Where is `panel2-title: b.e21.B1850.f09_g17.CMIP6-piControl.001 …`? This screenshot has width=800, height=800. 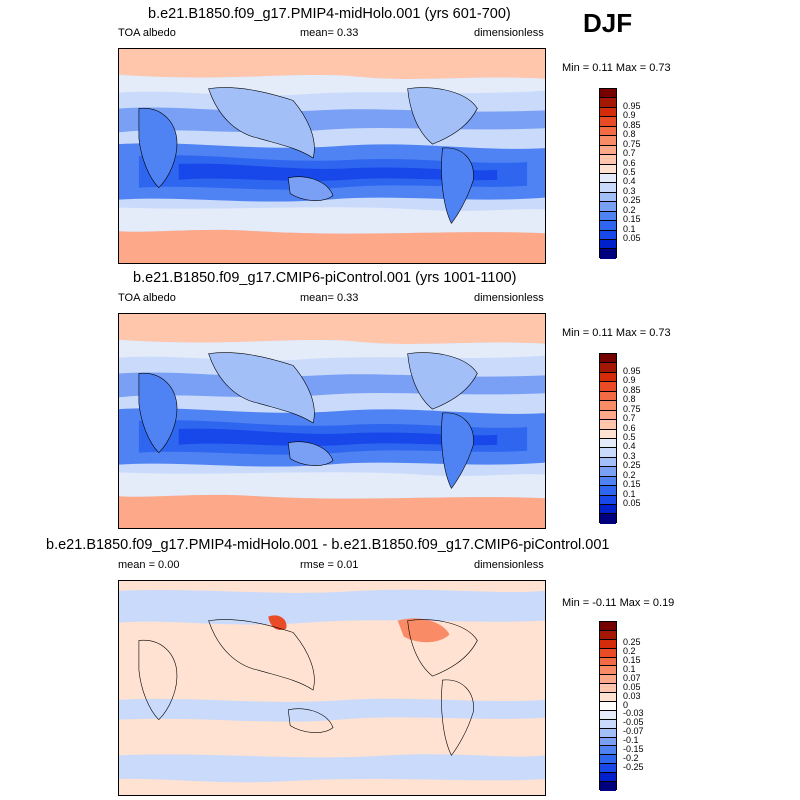
panel2-title: b.e21.B1850.f09_g17.CMIP6-piControl.001 … is located at coordinates (325, 278).